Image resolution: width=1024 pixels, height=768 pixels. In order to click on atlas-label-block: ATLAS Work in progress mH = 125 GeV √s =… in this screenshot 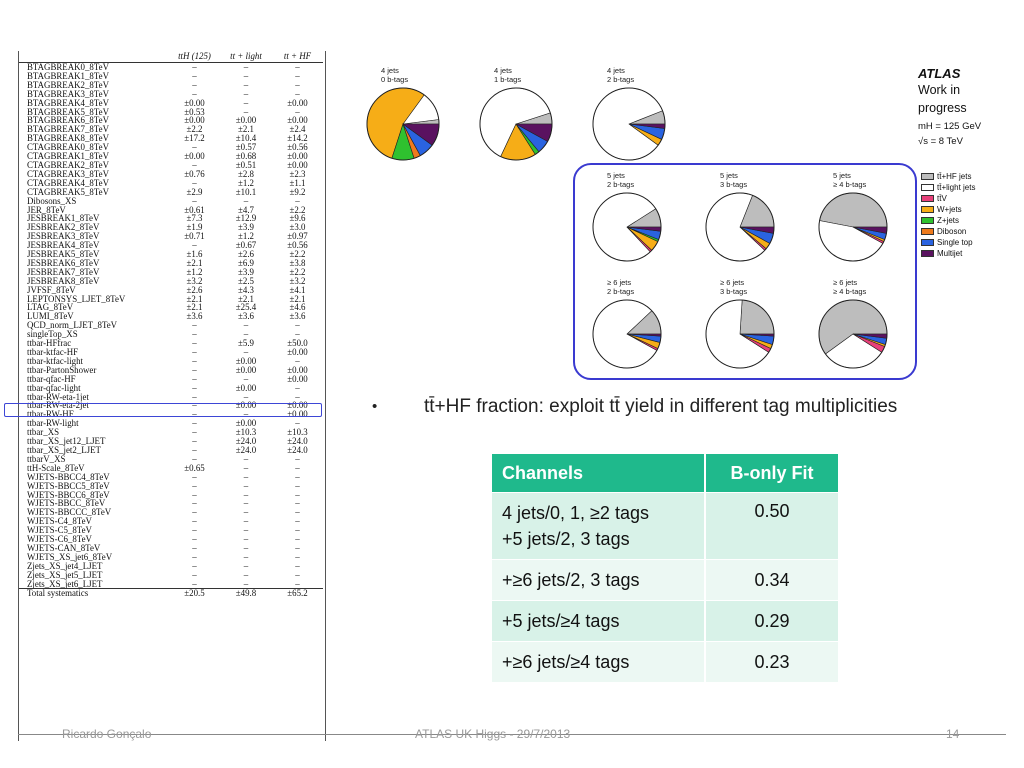, I will do `click(968, 107)`.